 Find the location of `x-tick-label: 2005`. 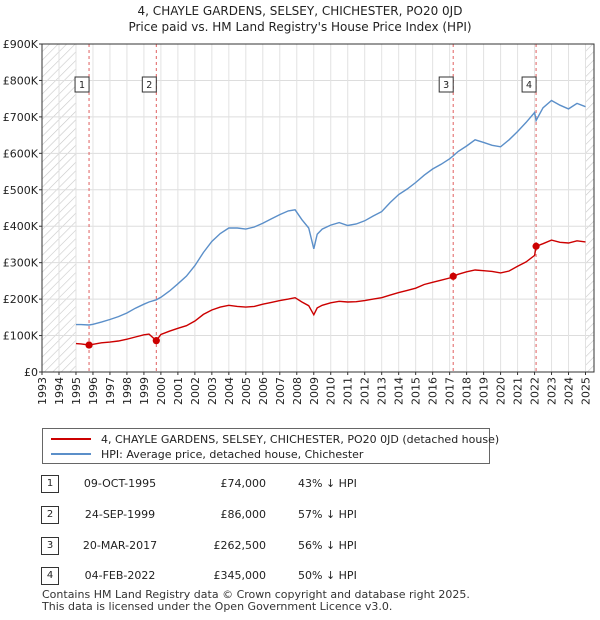

x-tick-label: 2005 is located at coordinates (246, 391).